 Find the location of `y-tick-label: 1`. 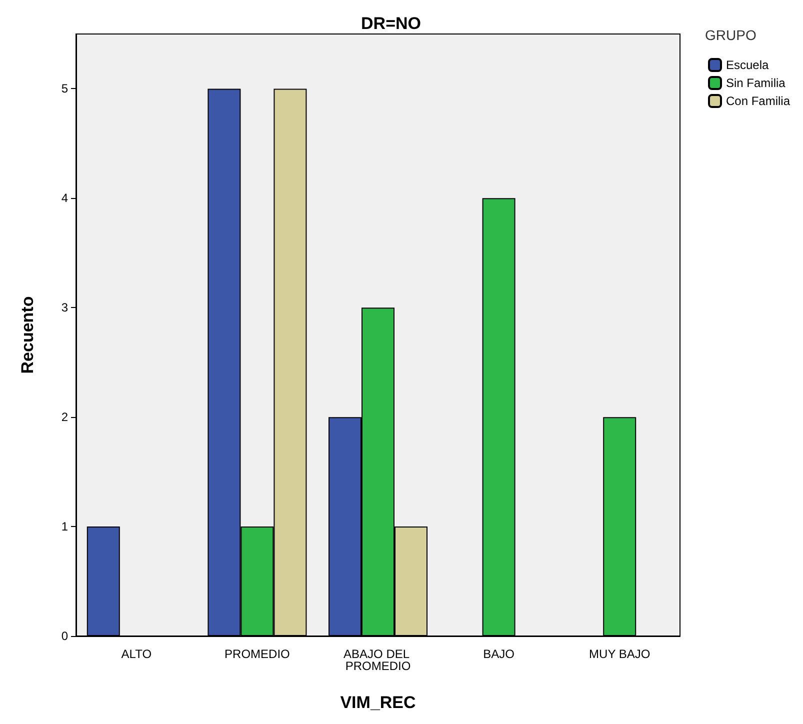

y-tick-label: 1 is located at coordinates (64, 527).